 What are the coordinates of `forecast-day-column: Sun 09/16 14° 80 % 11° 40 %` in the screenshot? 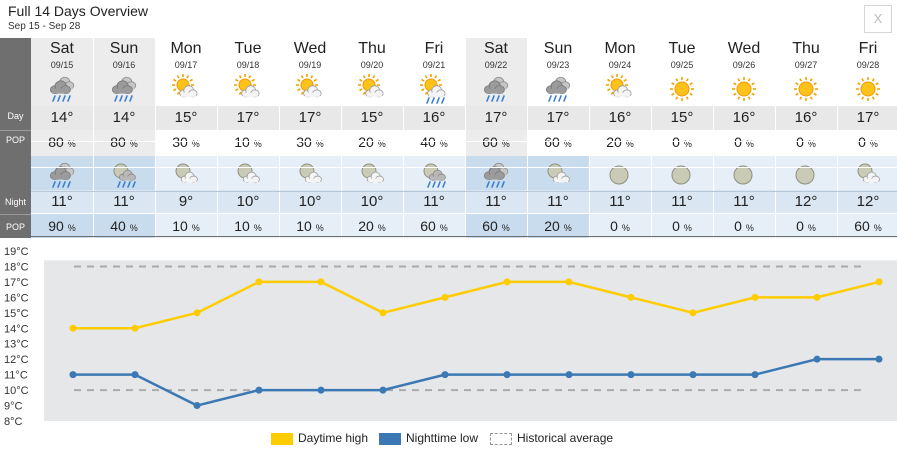 It's located at (124, 138).